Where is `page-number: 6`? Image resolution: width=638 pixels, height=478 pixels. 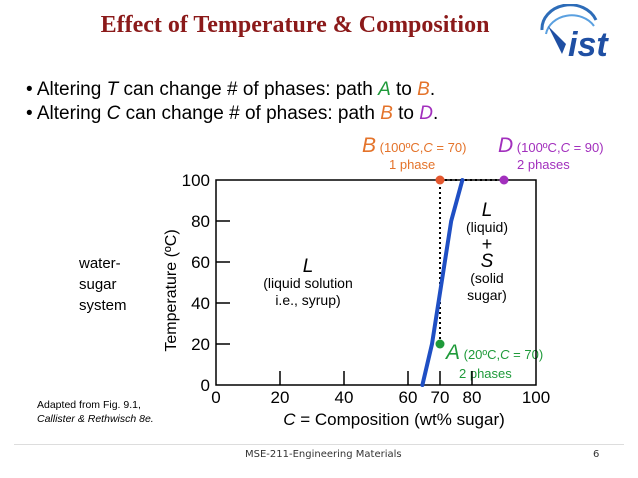 page-number: 6 is located at coordinates (596, 454).